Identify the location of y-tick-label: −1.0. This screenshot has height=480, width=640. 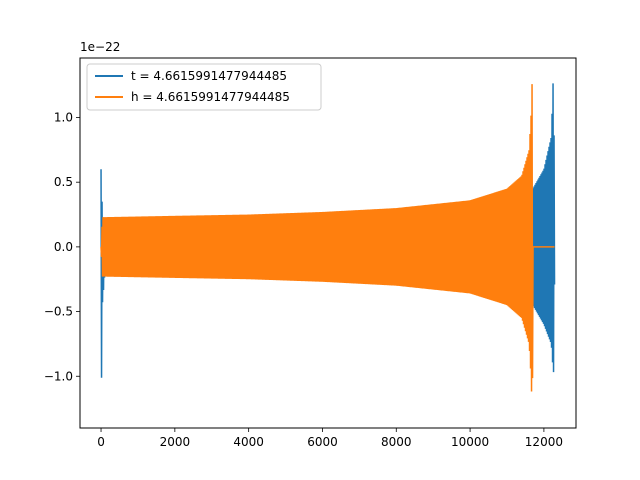
(58, 376).